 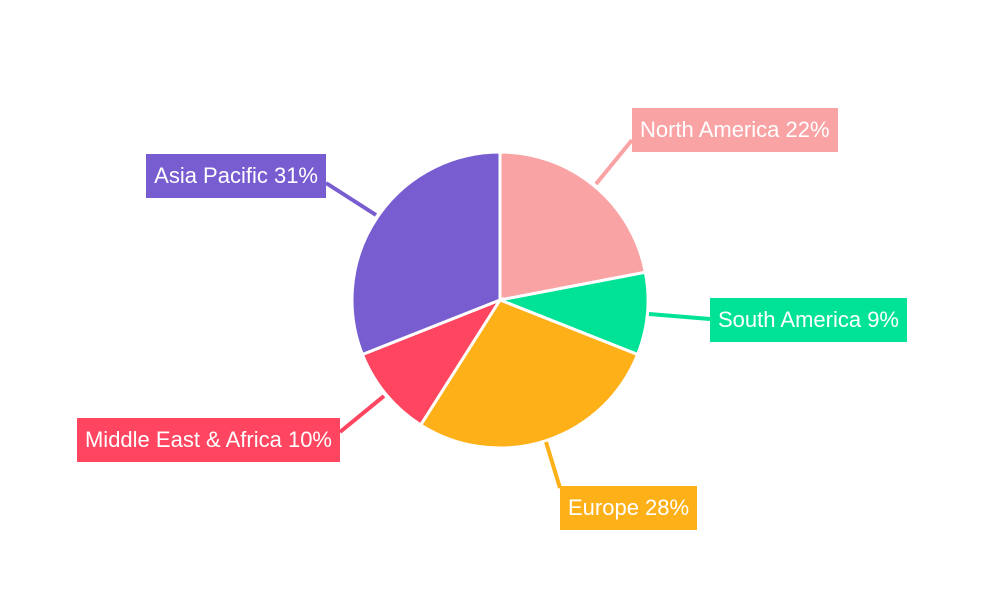 I want to click on pie-slice-middle-east-africa, so click(x=432, y=362).